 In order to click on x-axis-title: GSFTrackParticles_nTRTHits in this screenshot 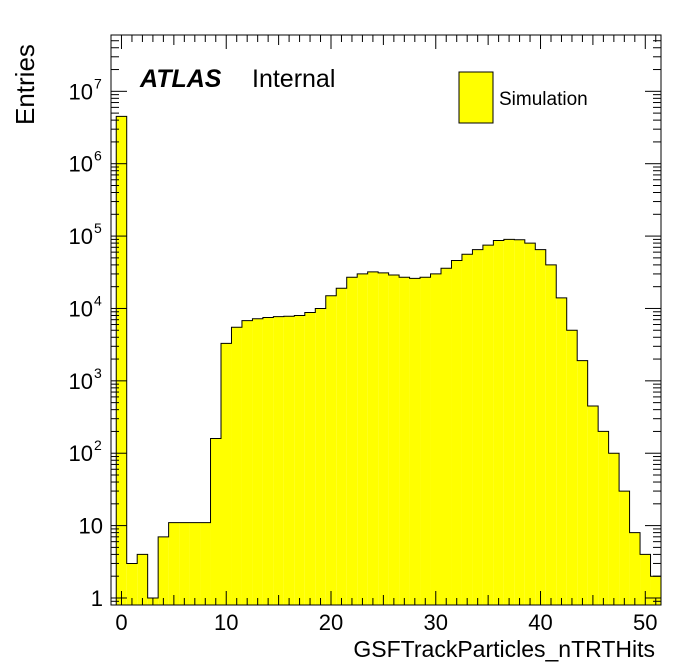, I will do `click(504, 649)`.